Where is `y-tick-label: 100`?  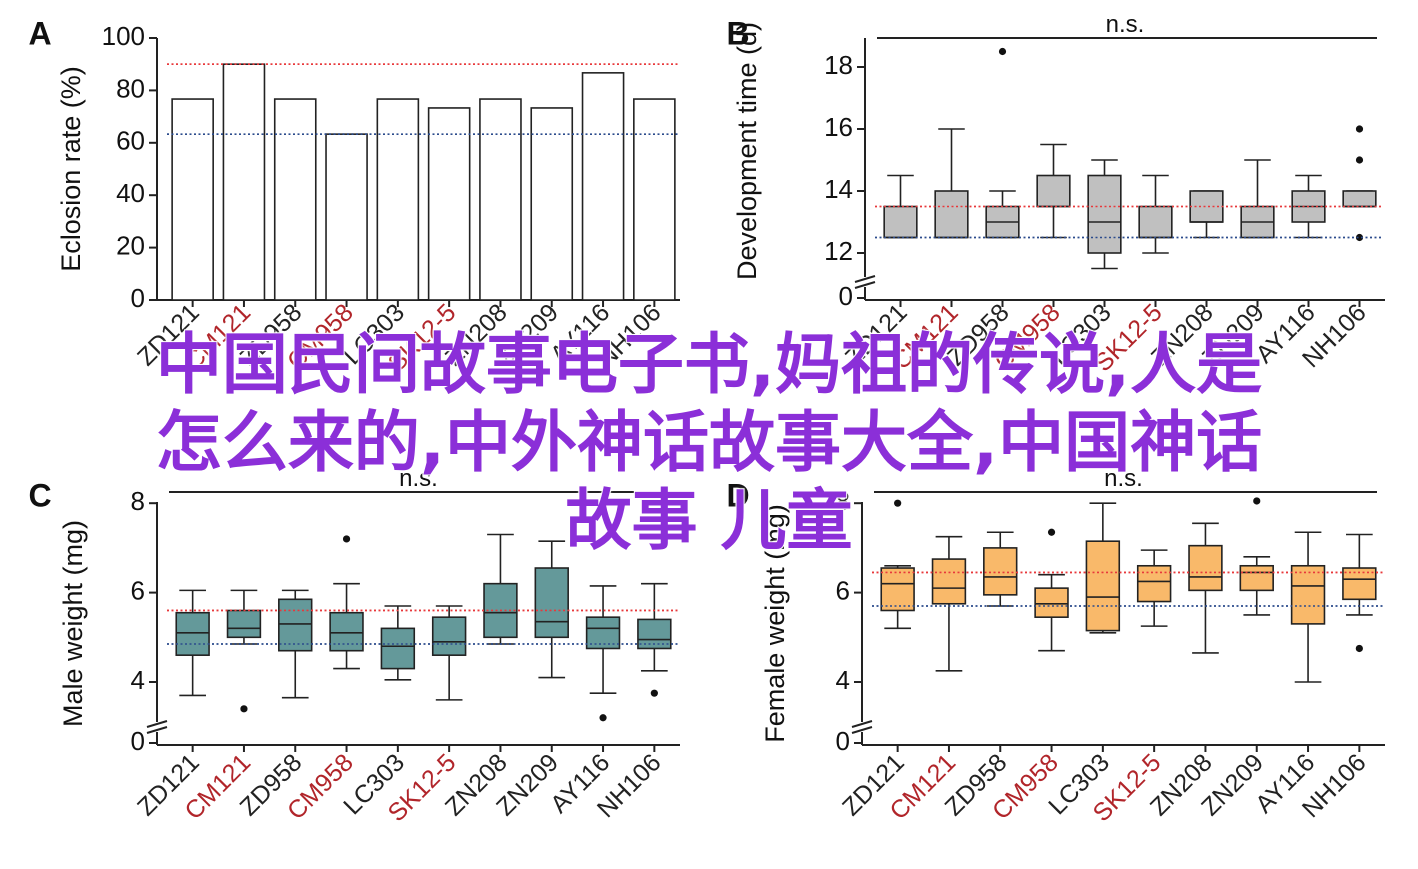
y-tick-label: 100 is located at coordinates (123, 36).